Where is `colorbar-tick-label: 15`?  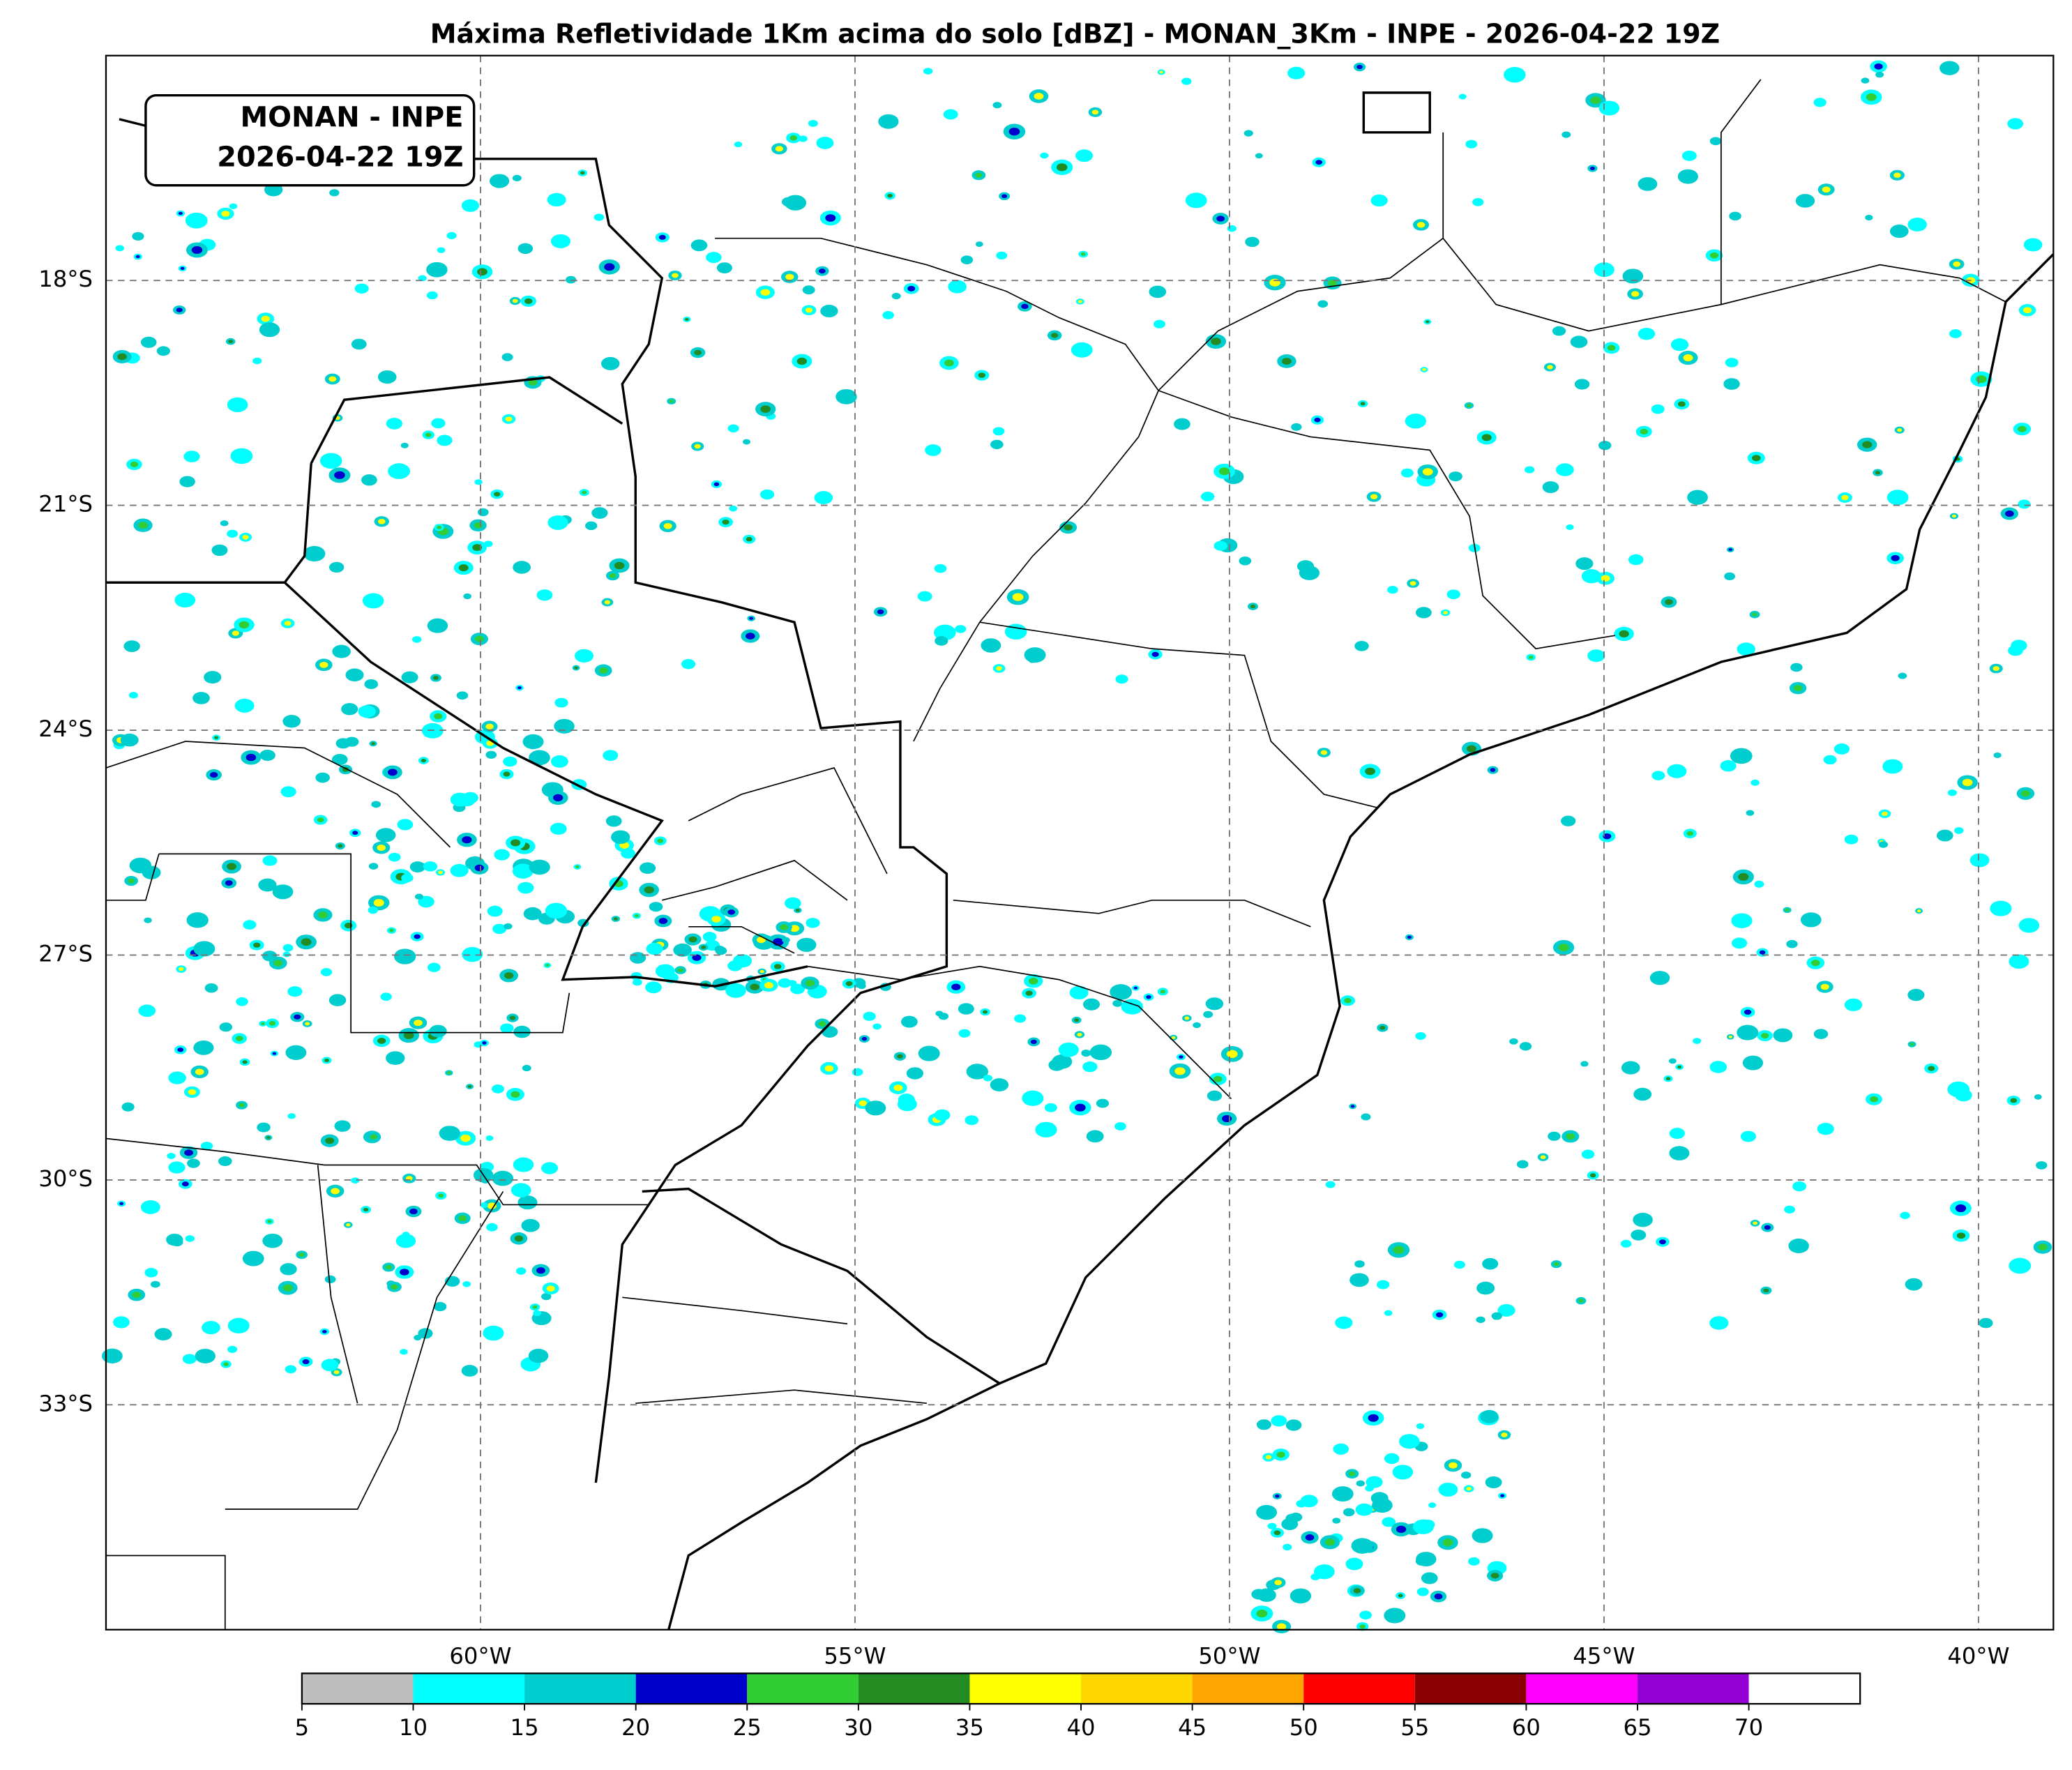 colorbar-tick-label: 15 is located at coordinates (525, 1727).